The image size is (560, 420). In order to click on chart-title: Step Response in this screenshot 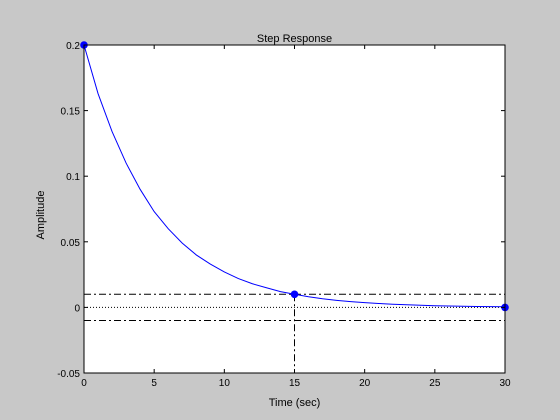, I will do `click(294, 39)`.